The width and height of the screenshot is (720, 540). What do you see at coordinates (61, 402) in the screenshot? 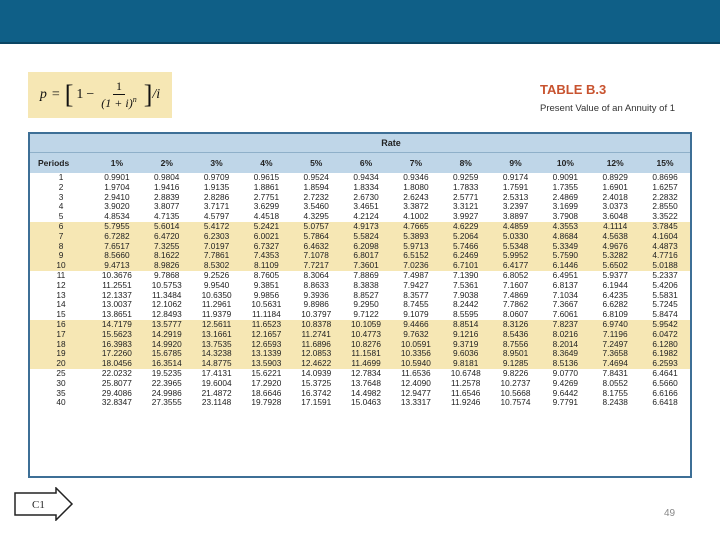
I see `period-cell: 40` at bounding box center [61, 402].